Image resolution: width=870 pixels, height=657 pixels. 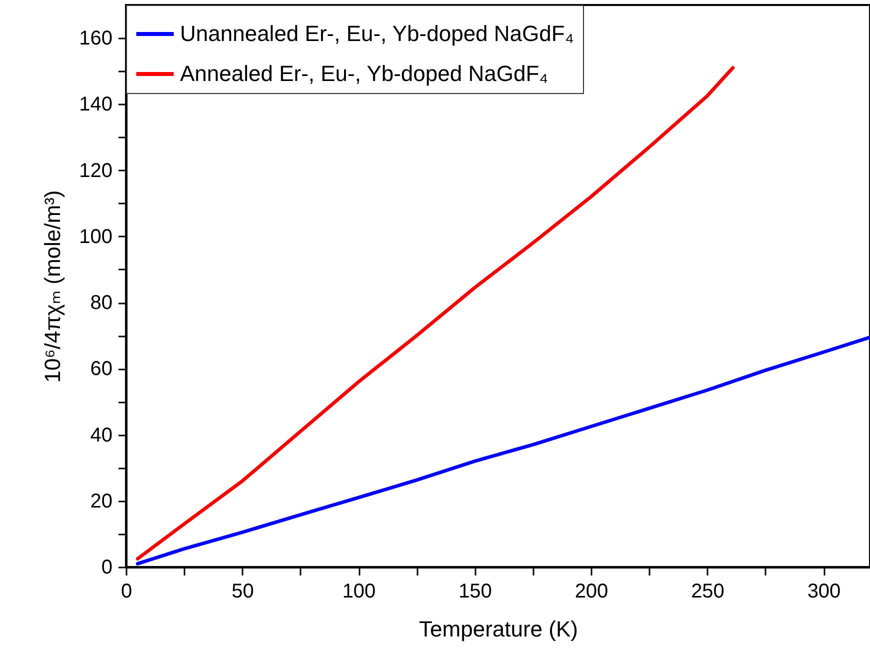 I want to click on x-tick-label: 200, so click(x=591, y=591).